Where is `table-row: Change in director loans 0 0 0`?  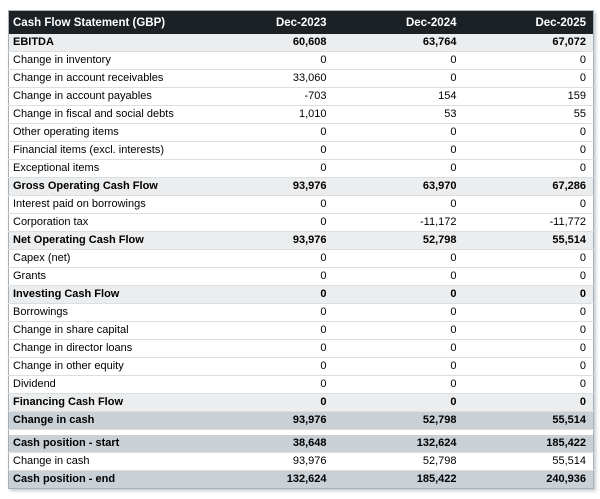 table-row: Change in director loans 0 0 0 is located at coordinates (301, 348).